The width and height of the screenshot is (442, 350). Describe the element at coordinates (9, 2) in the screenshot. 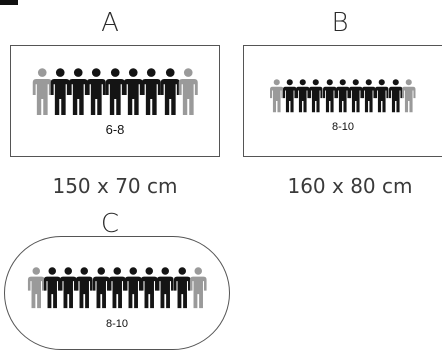

I see `corner-mark` at that location.